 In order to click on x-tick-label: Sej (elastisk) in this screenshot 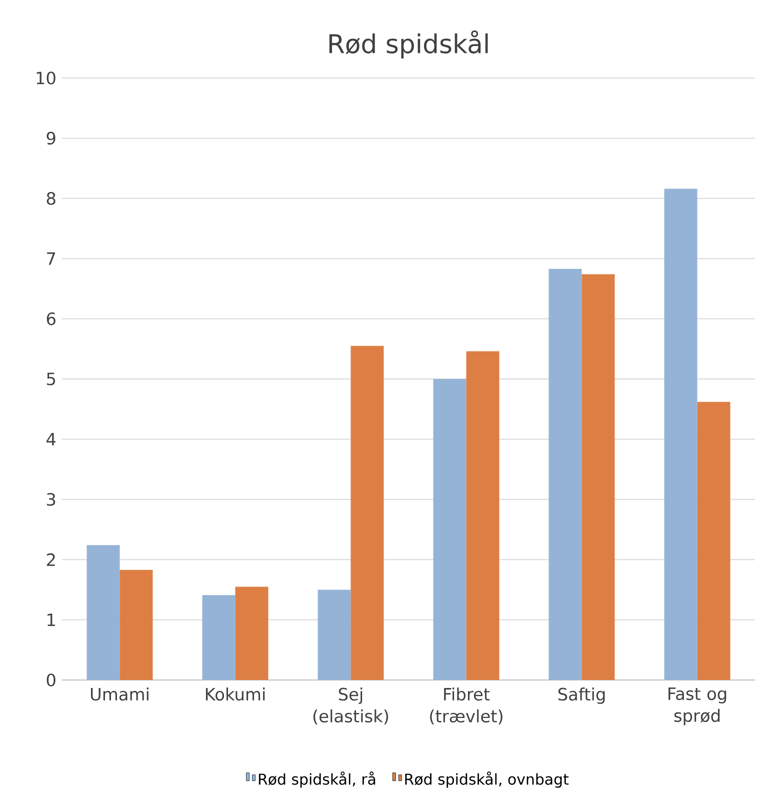, I will do `click(350, 706)`.